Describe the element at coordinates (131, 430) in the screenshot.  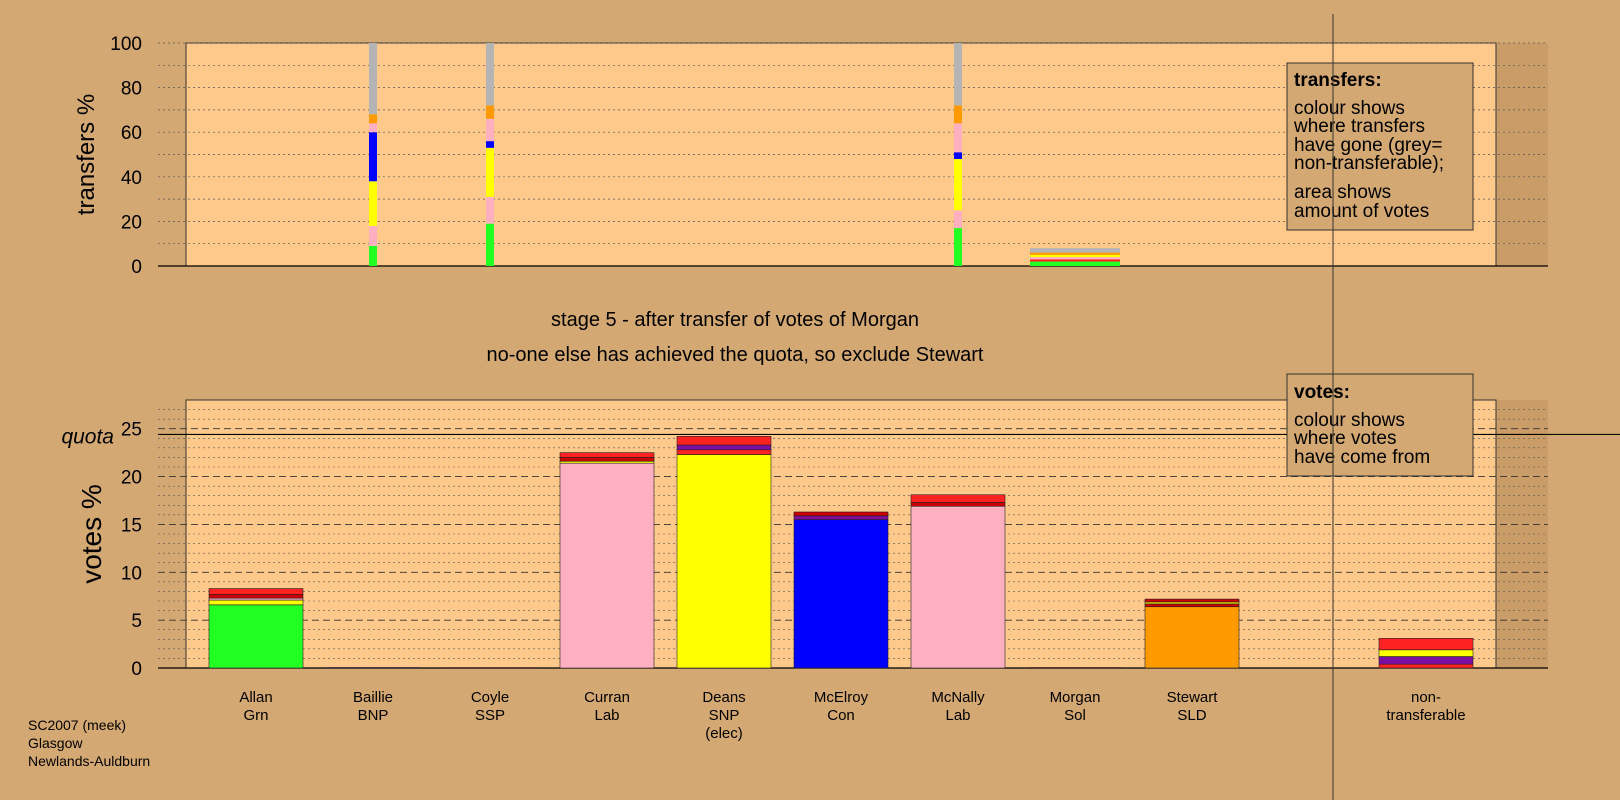
I see `votes-tick-label: 25` at that location.